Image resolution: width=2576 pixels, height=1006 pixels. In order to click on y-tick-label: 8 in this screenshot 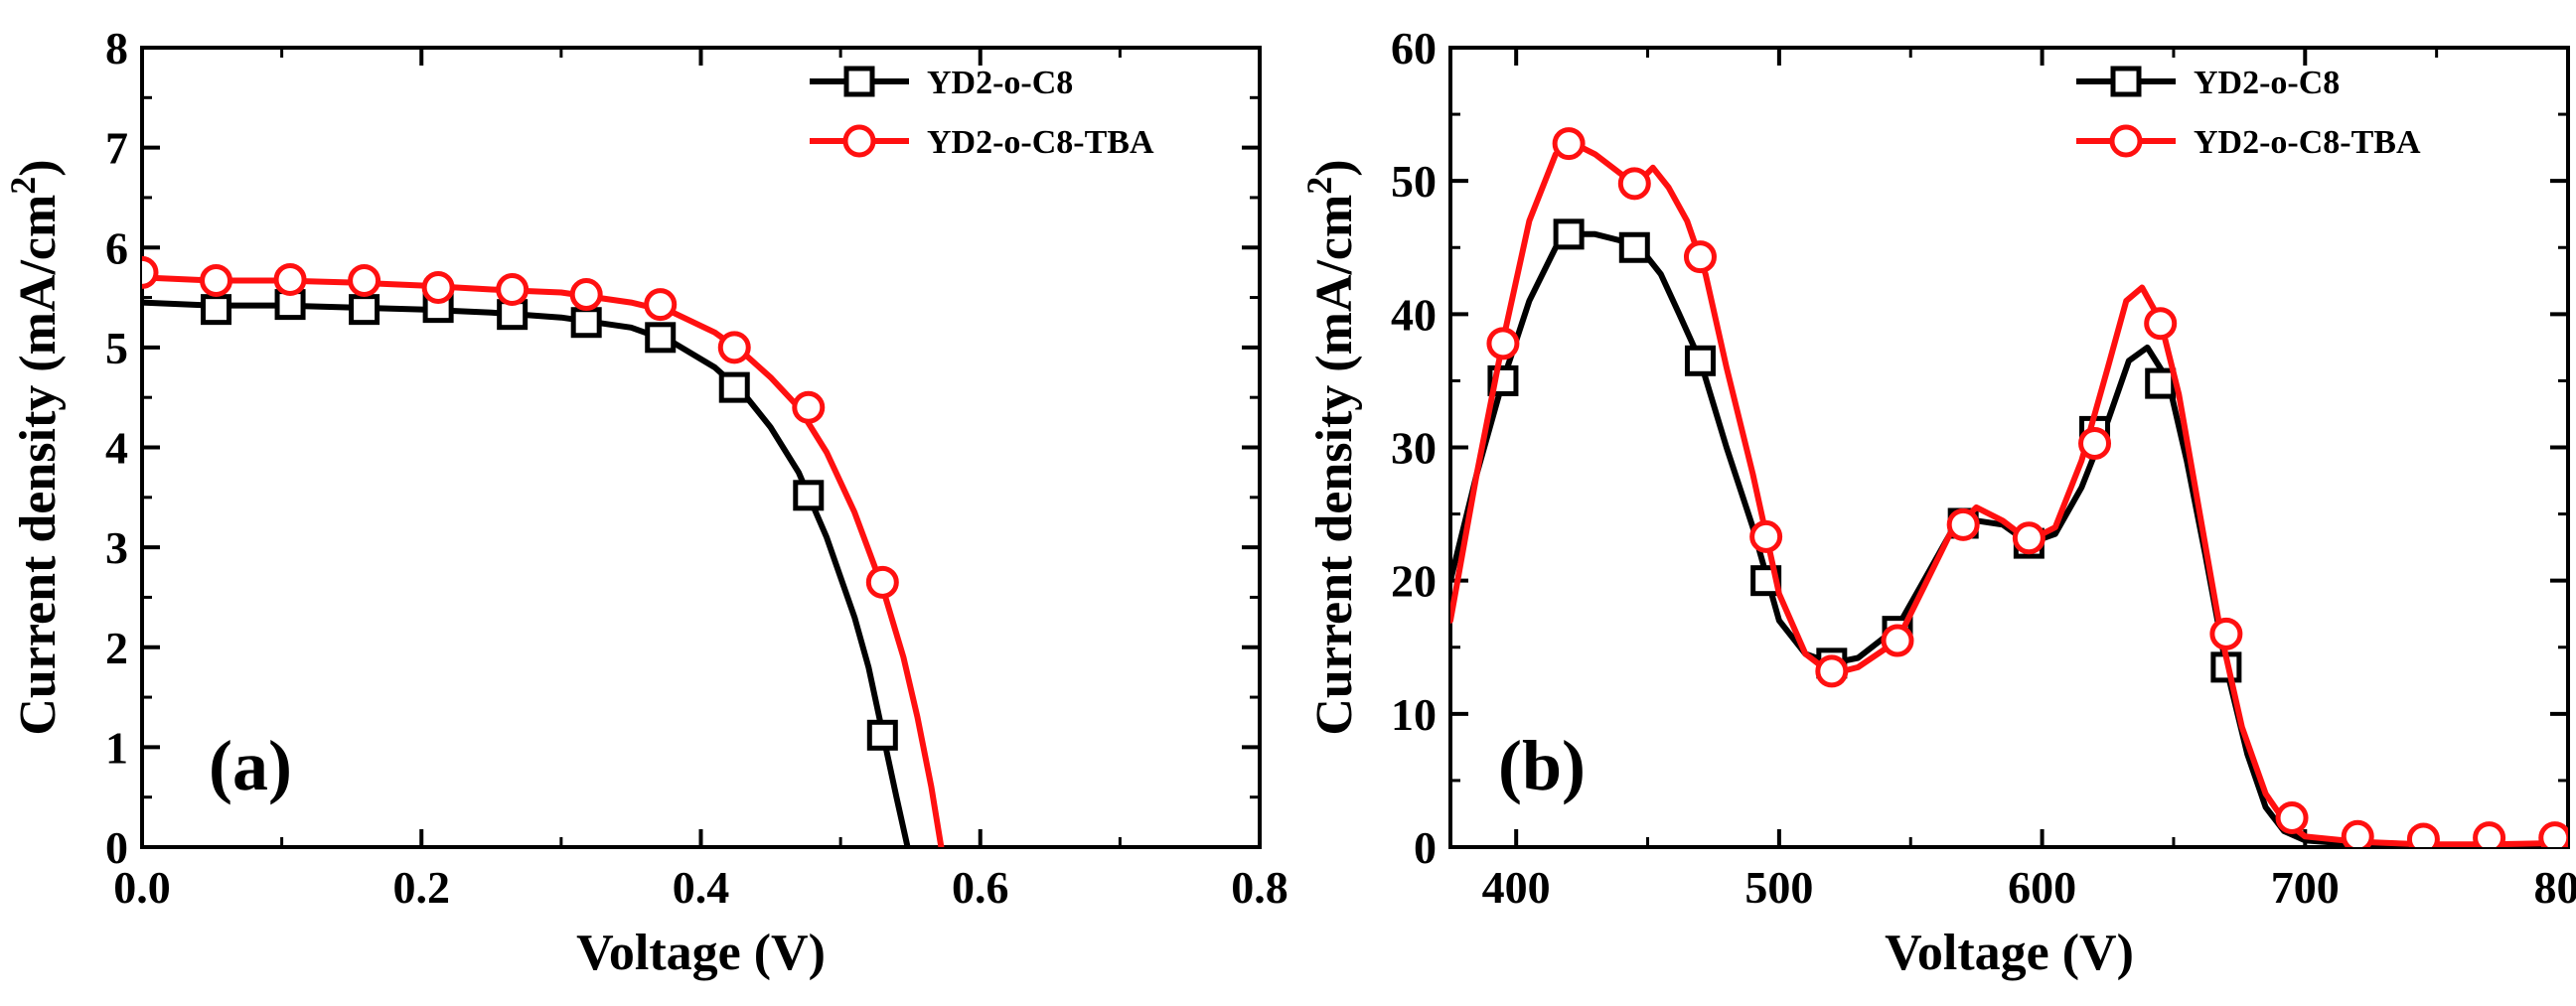, I will do `click(116, 48)`.